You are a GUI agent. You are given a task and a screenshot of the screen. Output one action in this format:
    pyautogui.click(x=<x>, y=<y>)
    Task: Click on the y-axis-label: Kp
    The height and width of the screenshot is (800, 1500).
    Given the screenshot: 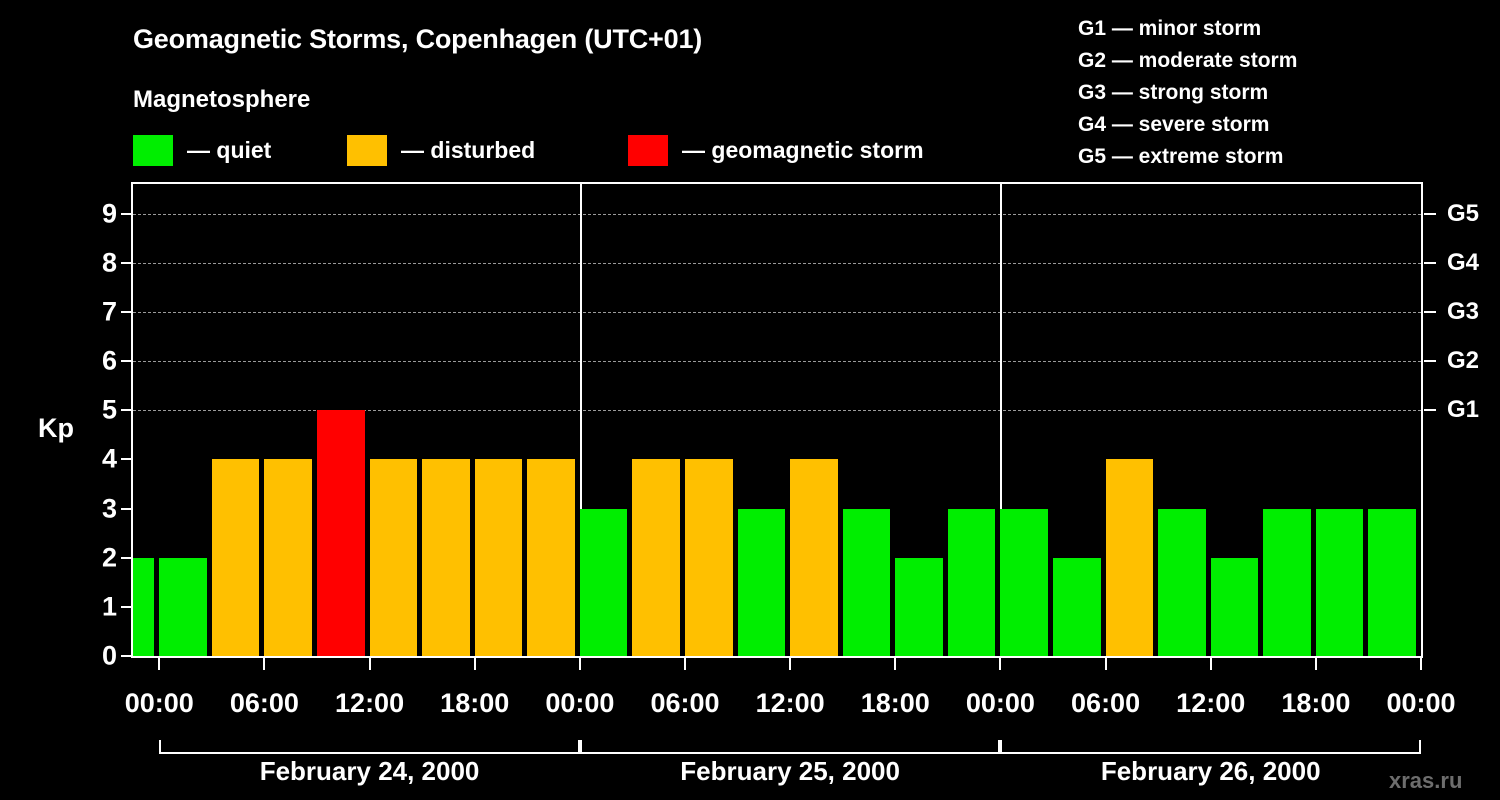 What is the action you would take?
    pyautogui.click(x=56, y=428)
    